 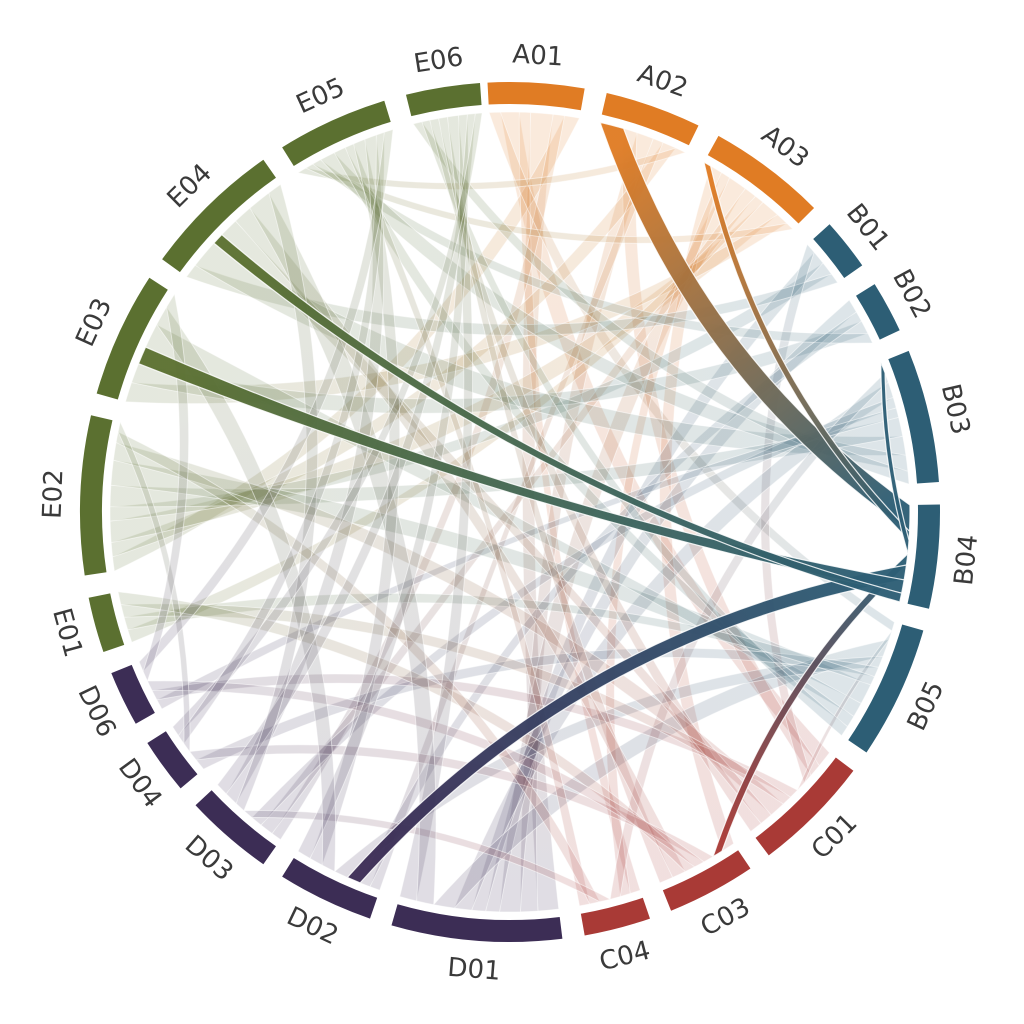 What do you see at coordinates (320, 96) in the screenshot?
I see `node-label-E05: E05` at bounding box center [320, 96].